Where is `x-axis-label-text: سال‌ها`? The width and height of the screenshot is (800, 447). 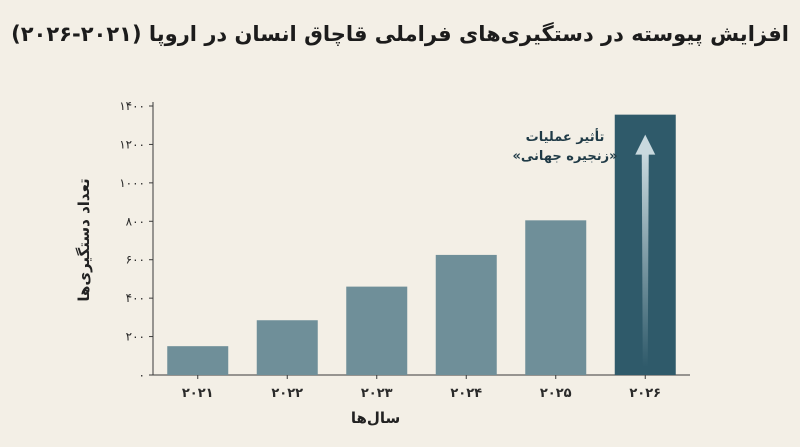 x-axis-label-text: سال‌ها is located at coordinates (375, 418).